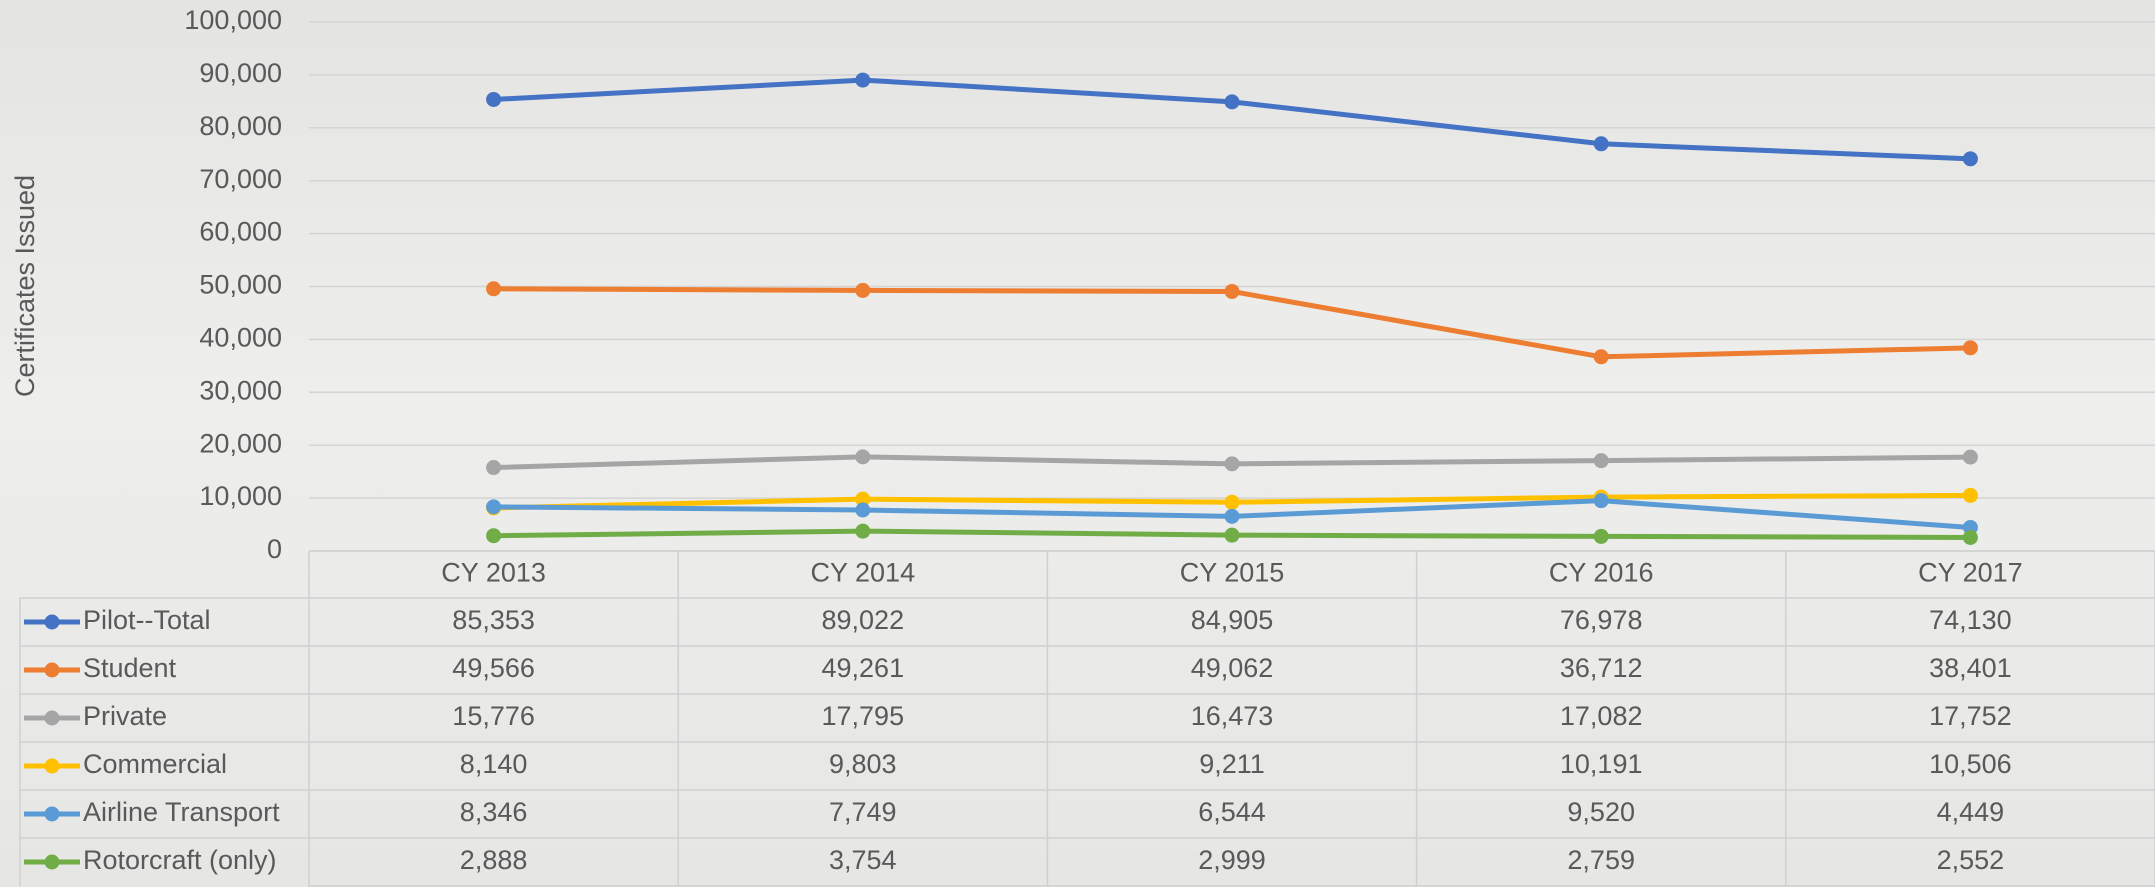  Describe the element at coordinates (493, 668) in the screenshot. I see `table-cell: 49,566` at that location.